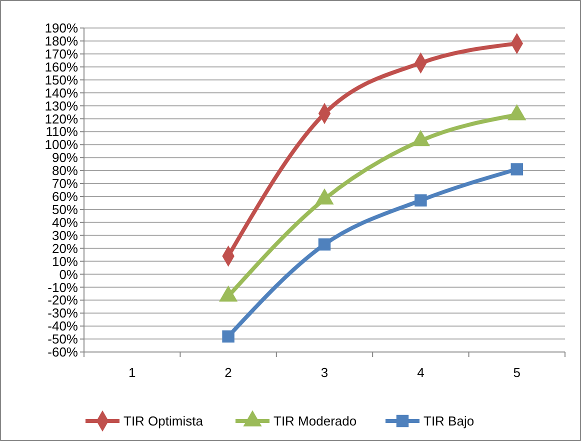 This screenshot has height=441, width=581. What do you see at coordinates (449, 421) in the screenshot?
I see `legend-label: TIR Bajo` at bounding box center [449, 421].